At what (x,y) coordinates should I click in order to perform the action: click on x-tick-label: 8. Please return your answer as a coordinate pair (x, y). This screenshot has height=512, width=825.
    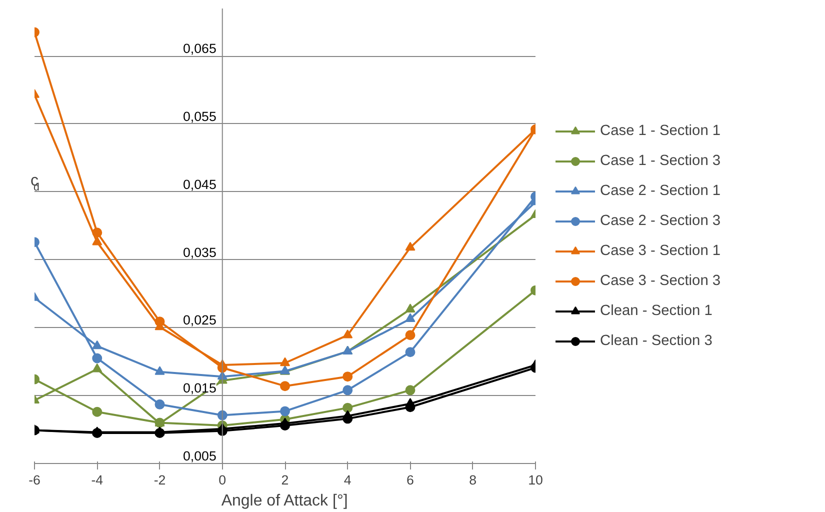
    Looking at the image, I should click on (473, 480).